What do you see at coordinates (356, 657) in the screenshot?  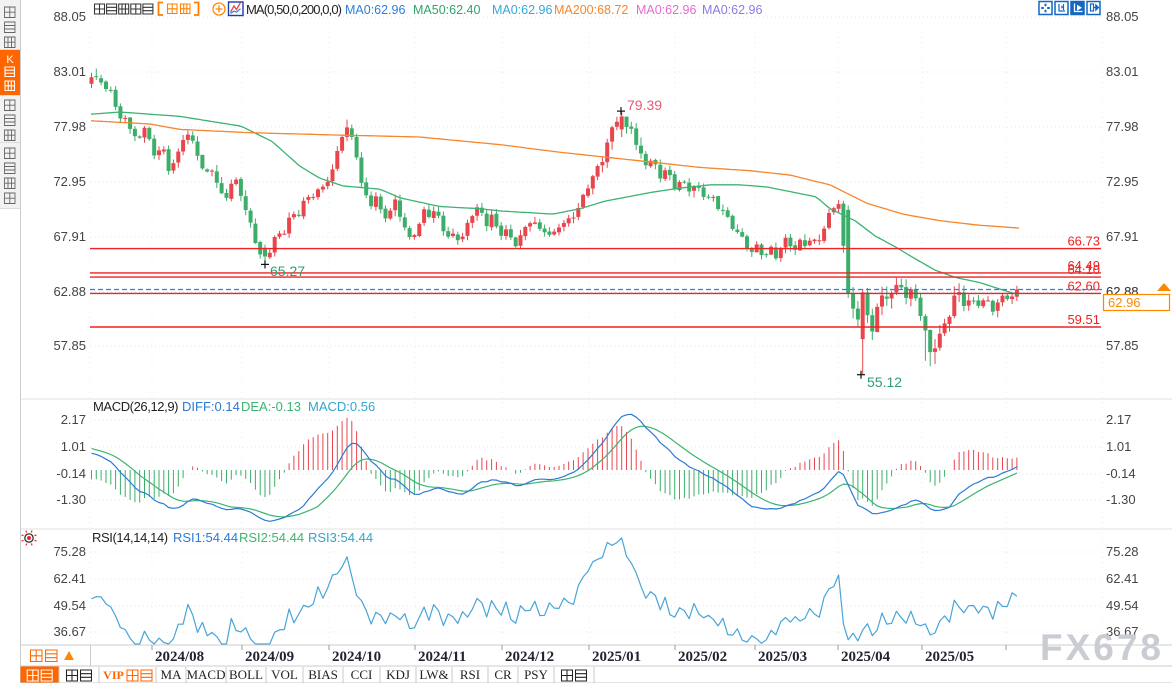 I see `svg-text: 2024/10` at bounding box center [356, 657].